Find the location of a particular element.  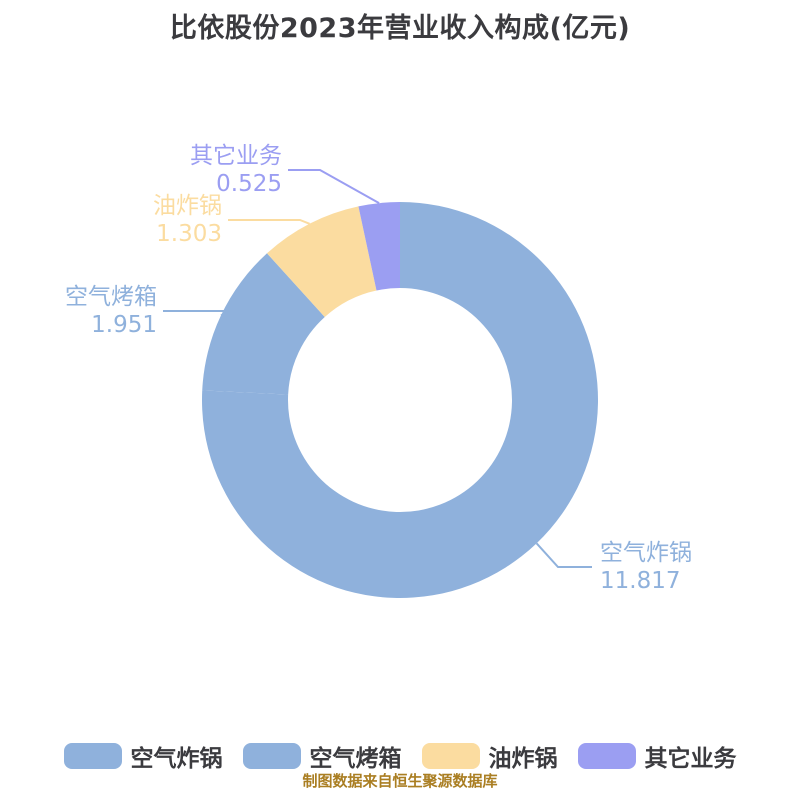

legend-item-label: 其它业务 is located at coordinates (690, 759).